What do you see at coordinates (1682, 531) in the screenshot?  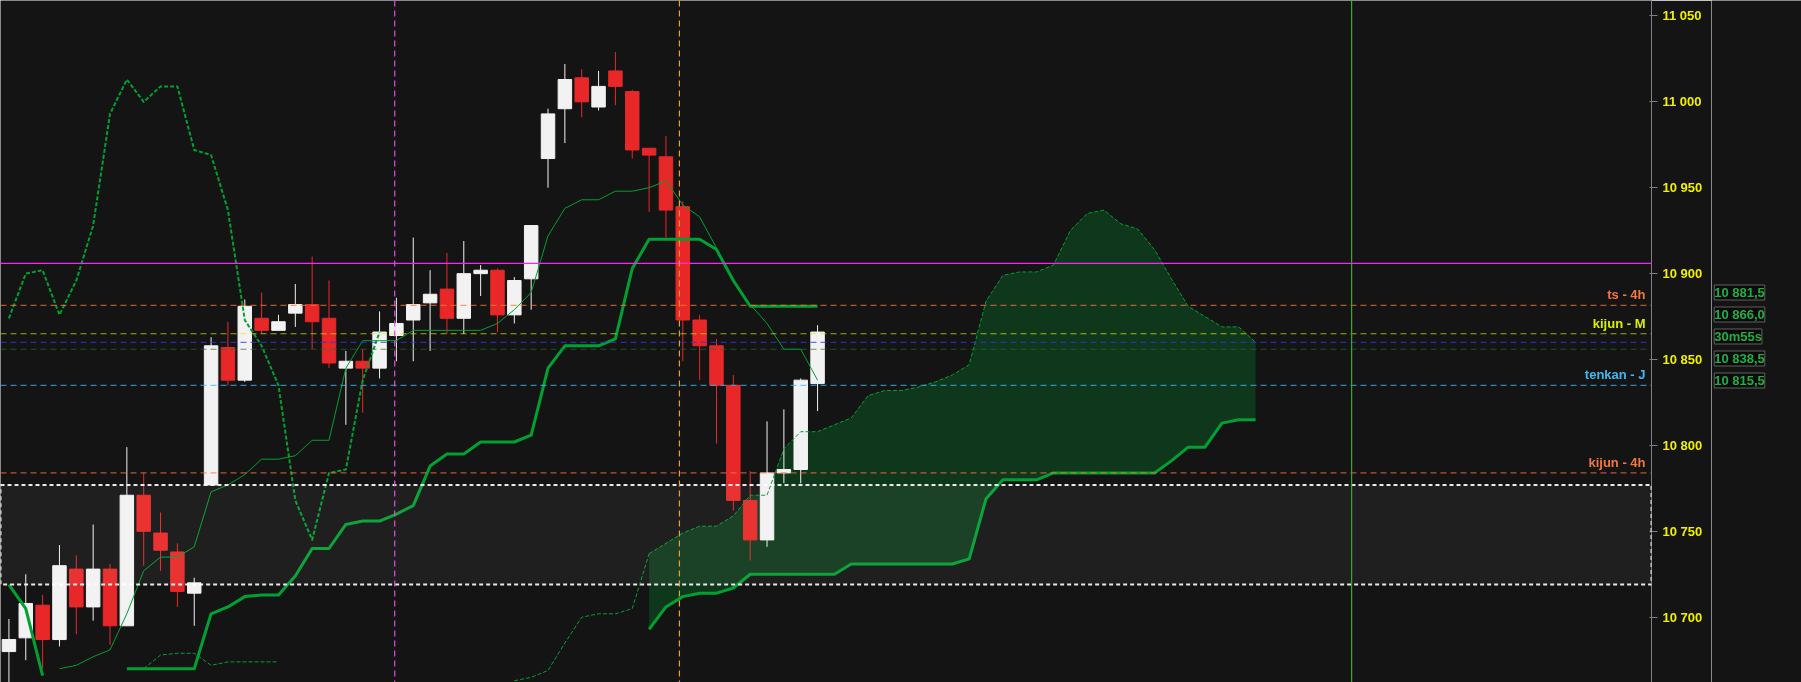 I see `y-tick-label: 10 750` at bounding box center [1682, 531].